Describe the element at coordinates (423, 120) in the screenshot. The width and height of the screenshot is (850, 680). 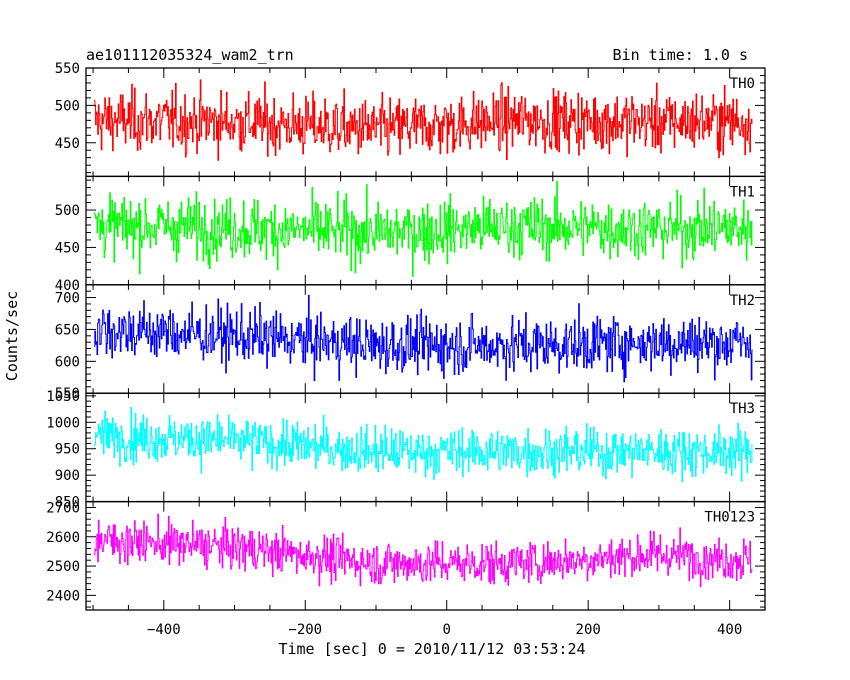
I see `series-line-th0` at that location.